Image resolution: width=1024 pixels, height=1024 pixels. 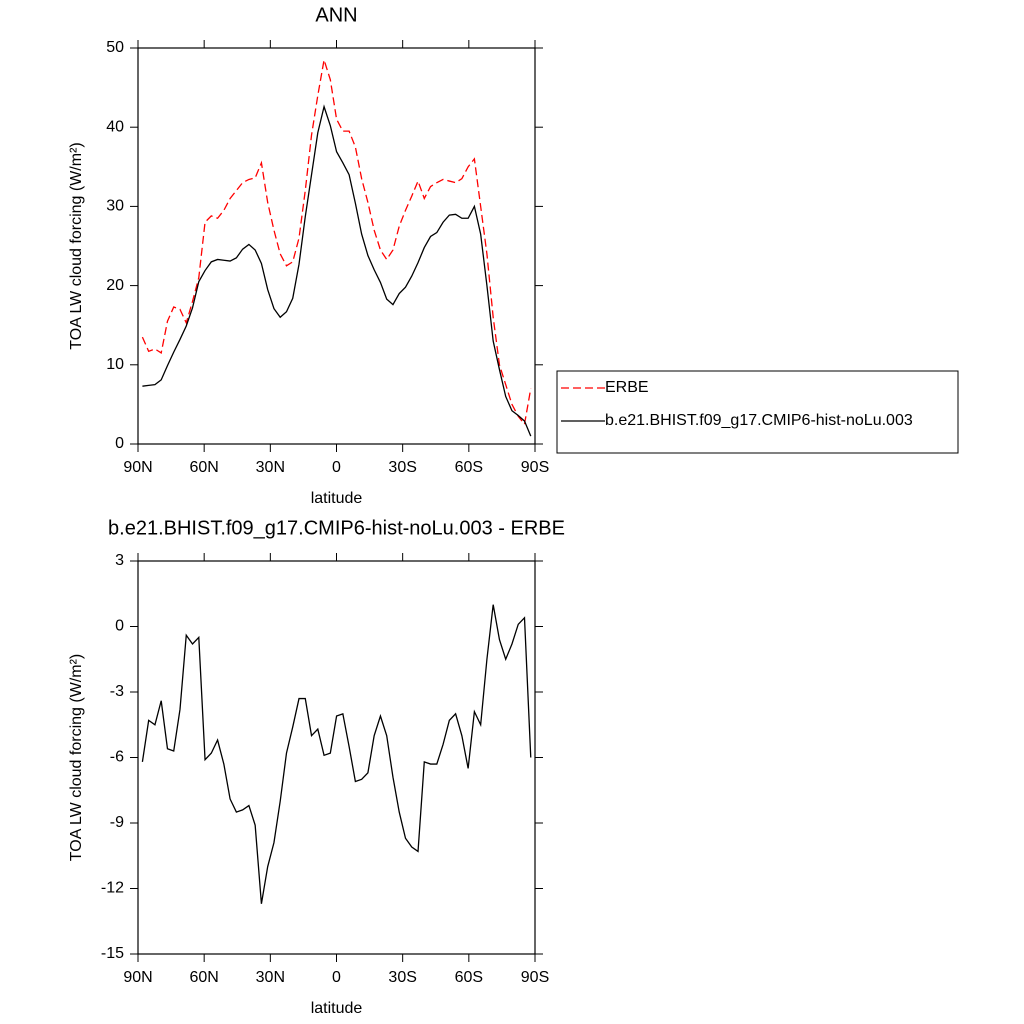 I want to click on y-tick-label: 40, so click(x=115, y=126).